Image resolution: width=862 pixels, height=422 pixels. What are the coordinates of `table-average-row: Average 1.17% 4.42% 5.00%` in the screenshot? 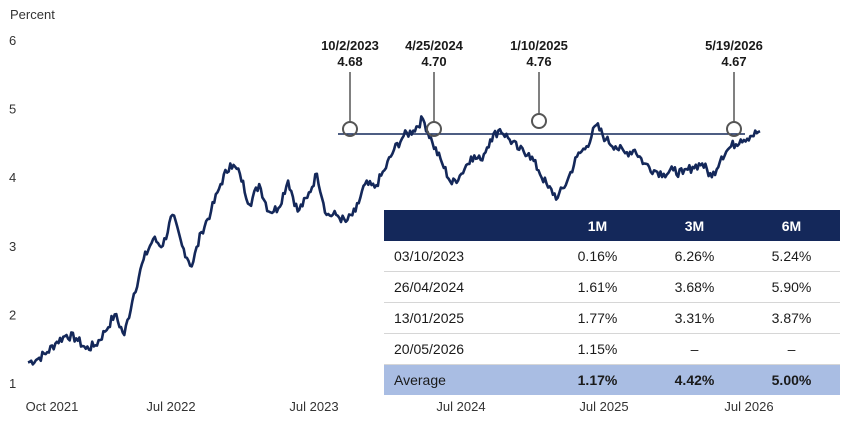 It's located at (612, 379).